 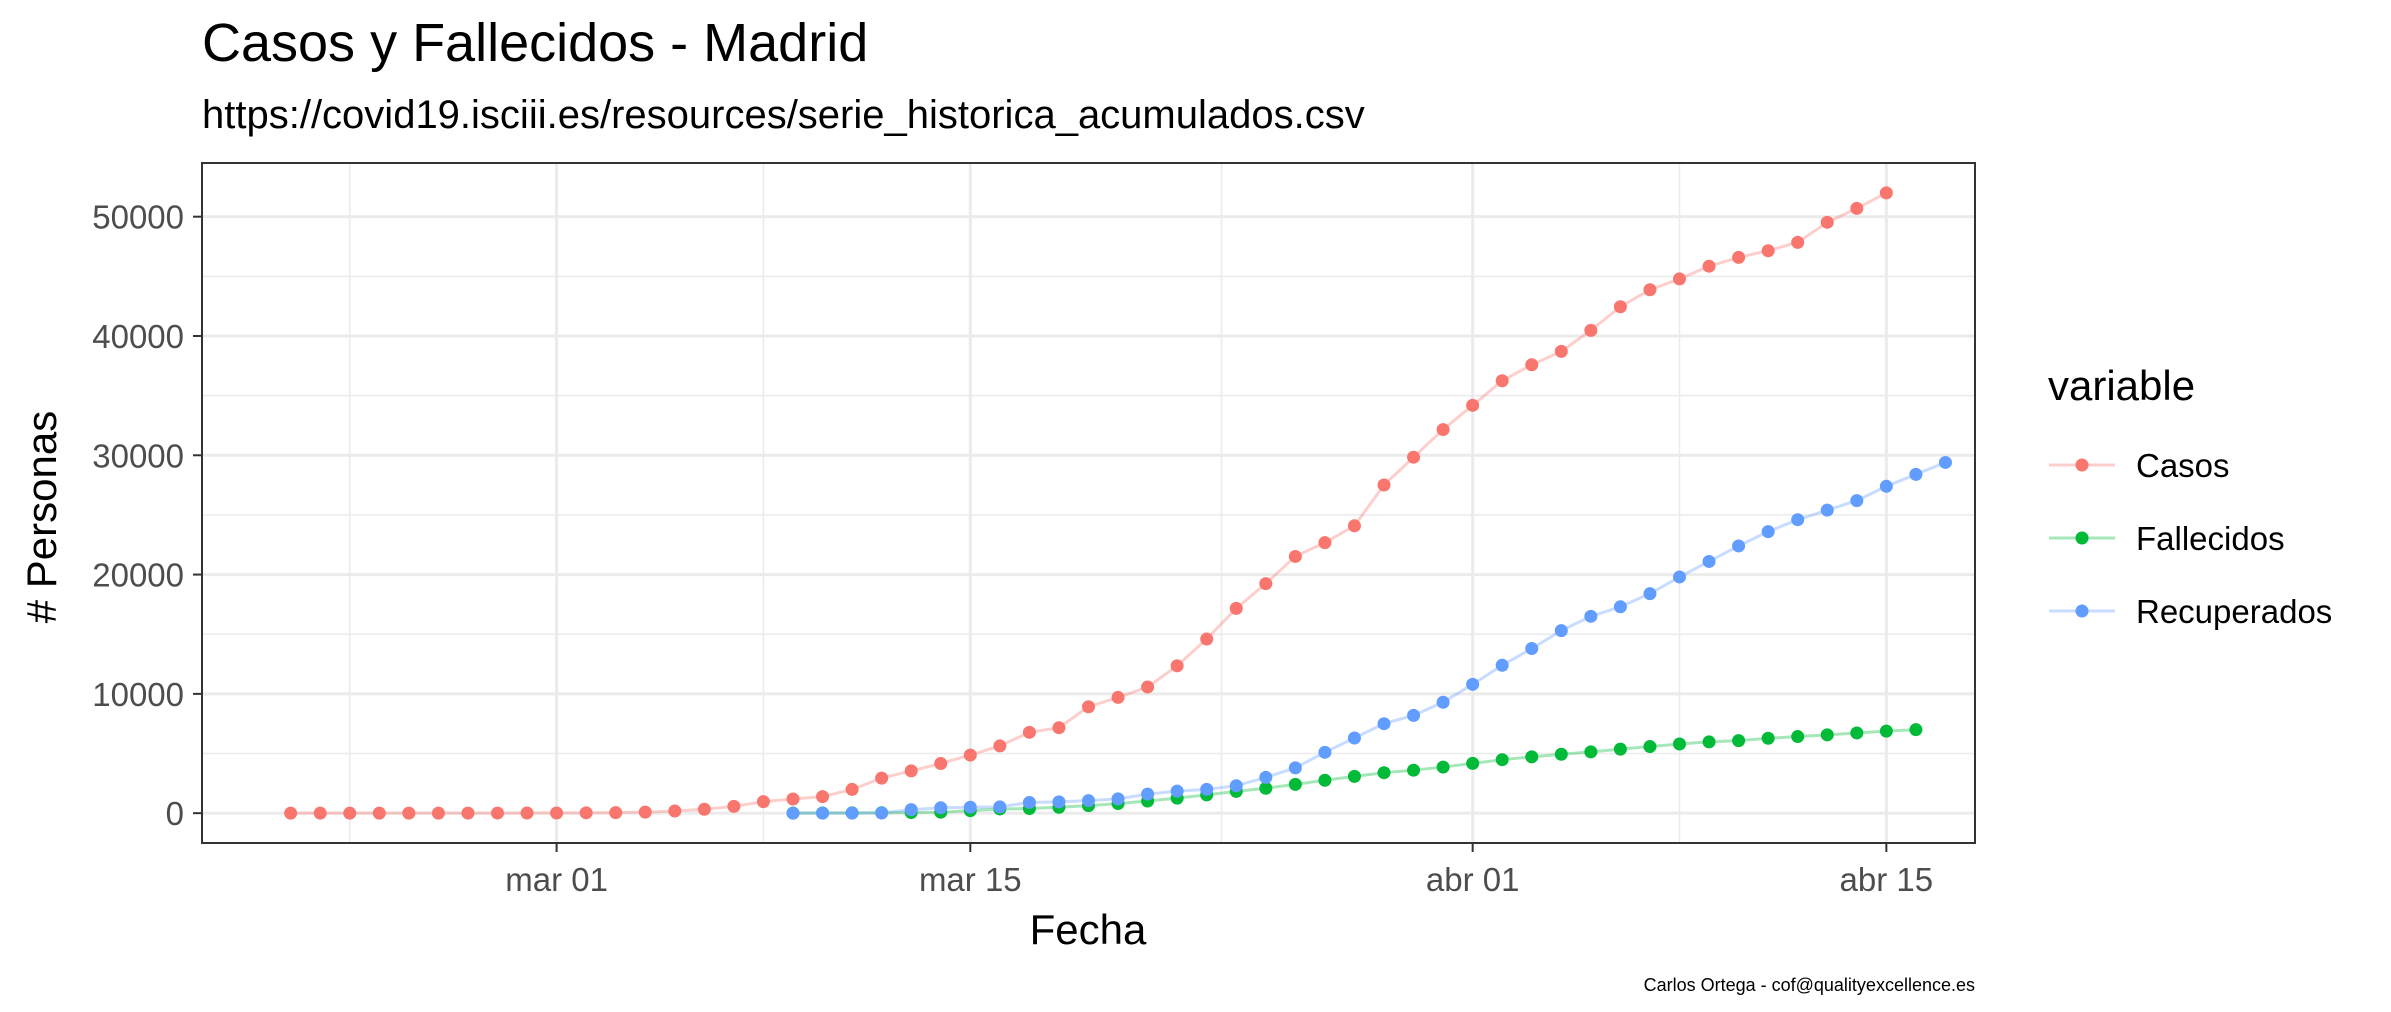 What do you see at coordinates (175, 813) in the screenshot?
I see `y-tick-label: 0` at bounding box center [175, 813].